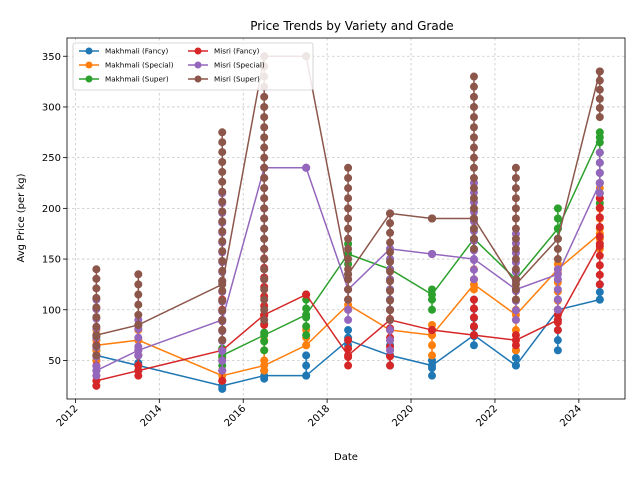 The height and width of the screenshot is (480, 640). I want to click on x-tick-label: 2024, so click(571, 416).